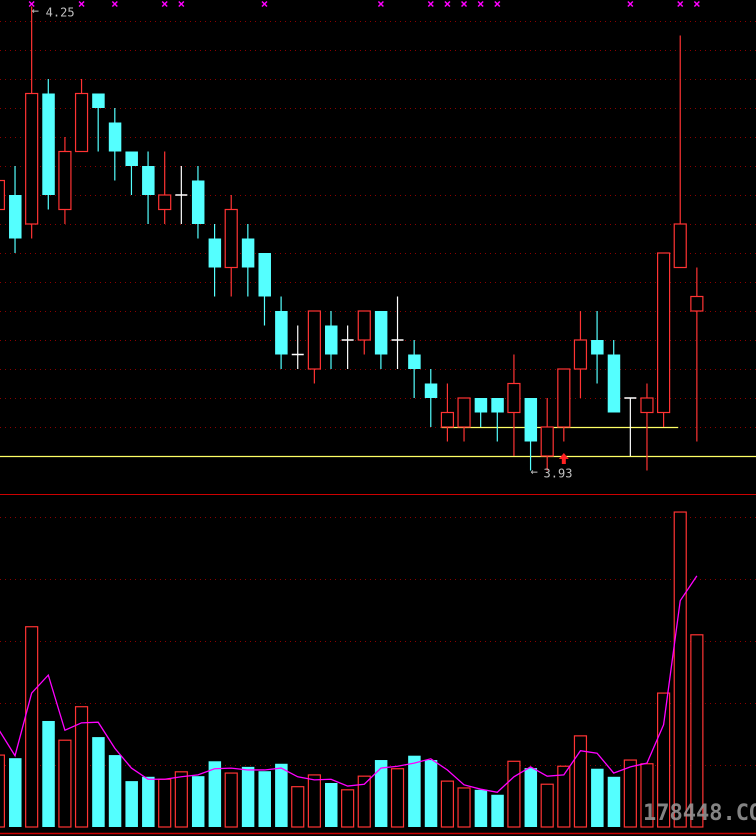 This screenshot has width=756, height=836. I want to click on buy-arrow-icon, so click(563, 458).